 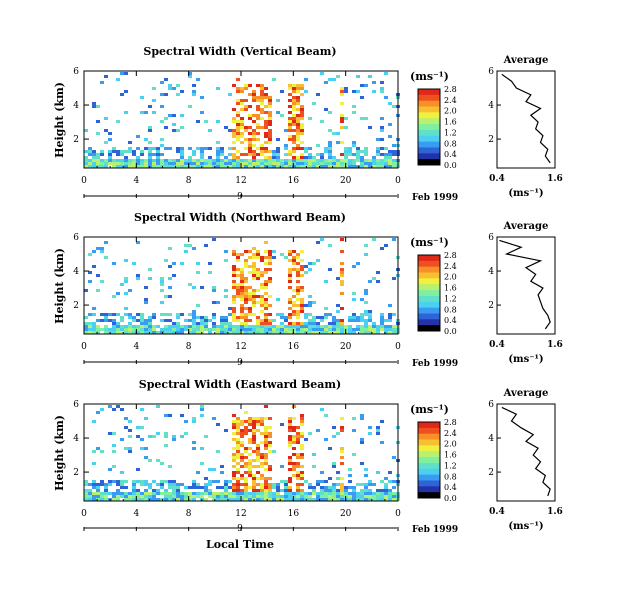 I want to click on colorbar-tick-label: 0.4, so click(x=450, y=320).